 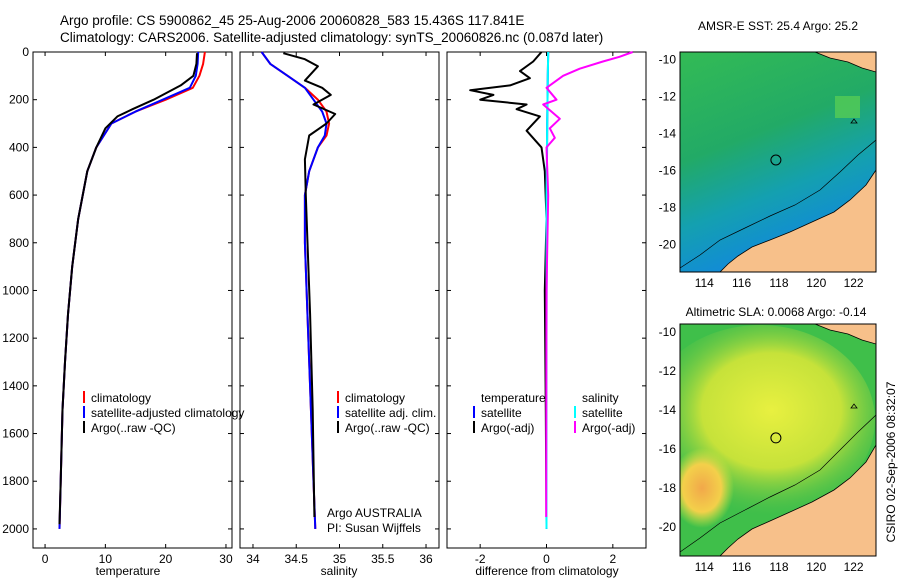 I want to click on legend-group-temperature: temperature, so click(x=513, y=398).